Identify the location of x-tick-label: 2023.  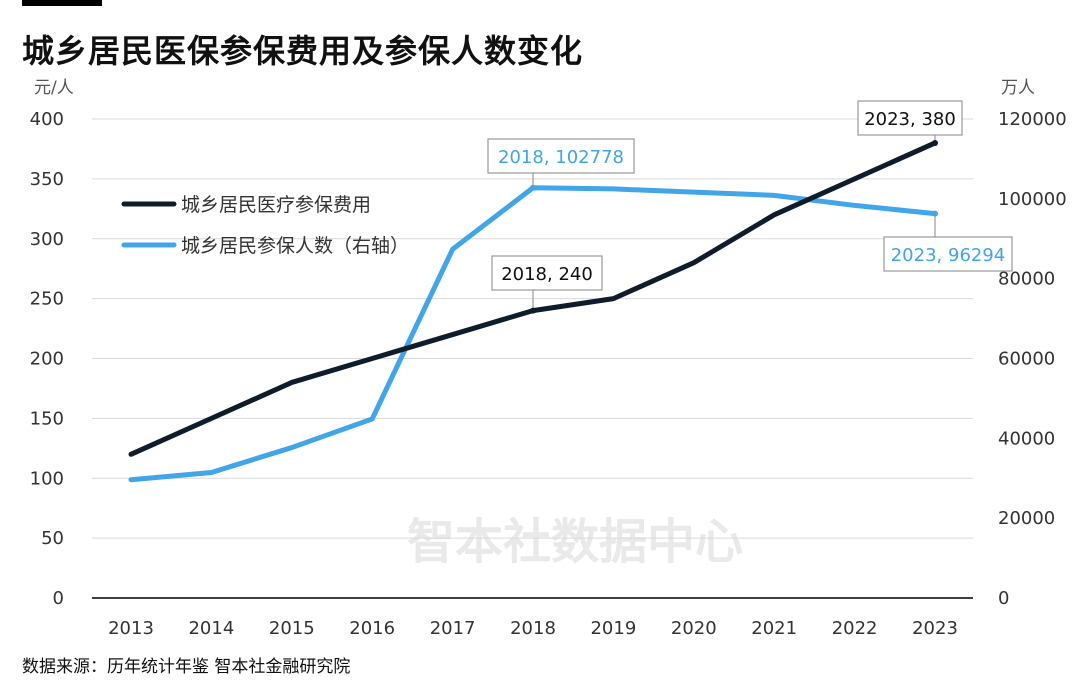
(935, 628).